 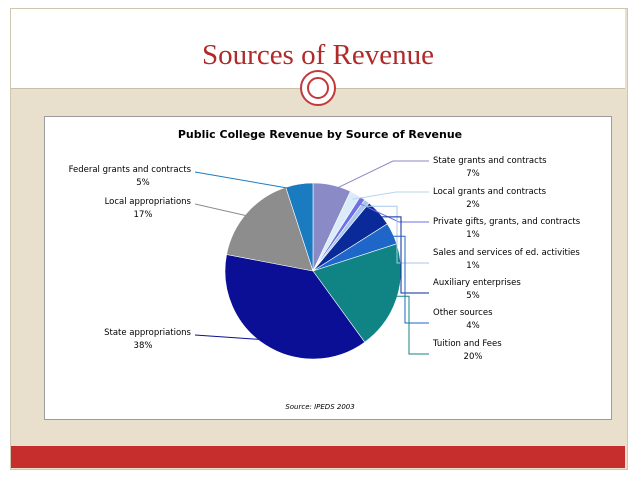 What do you see at coordinates (467, 344) in the screenshot?
I see `slice-label: Tuition and Fees` at bounding box center [467, 344].